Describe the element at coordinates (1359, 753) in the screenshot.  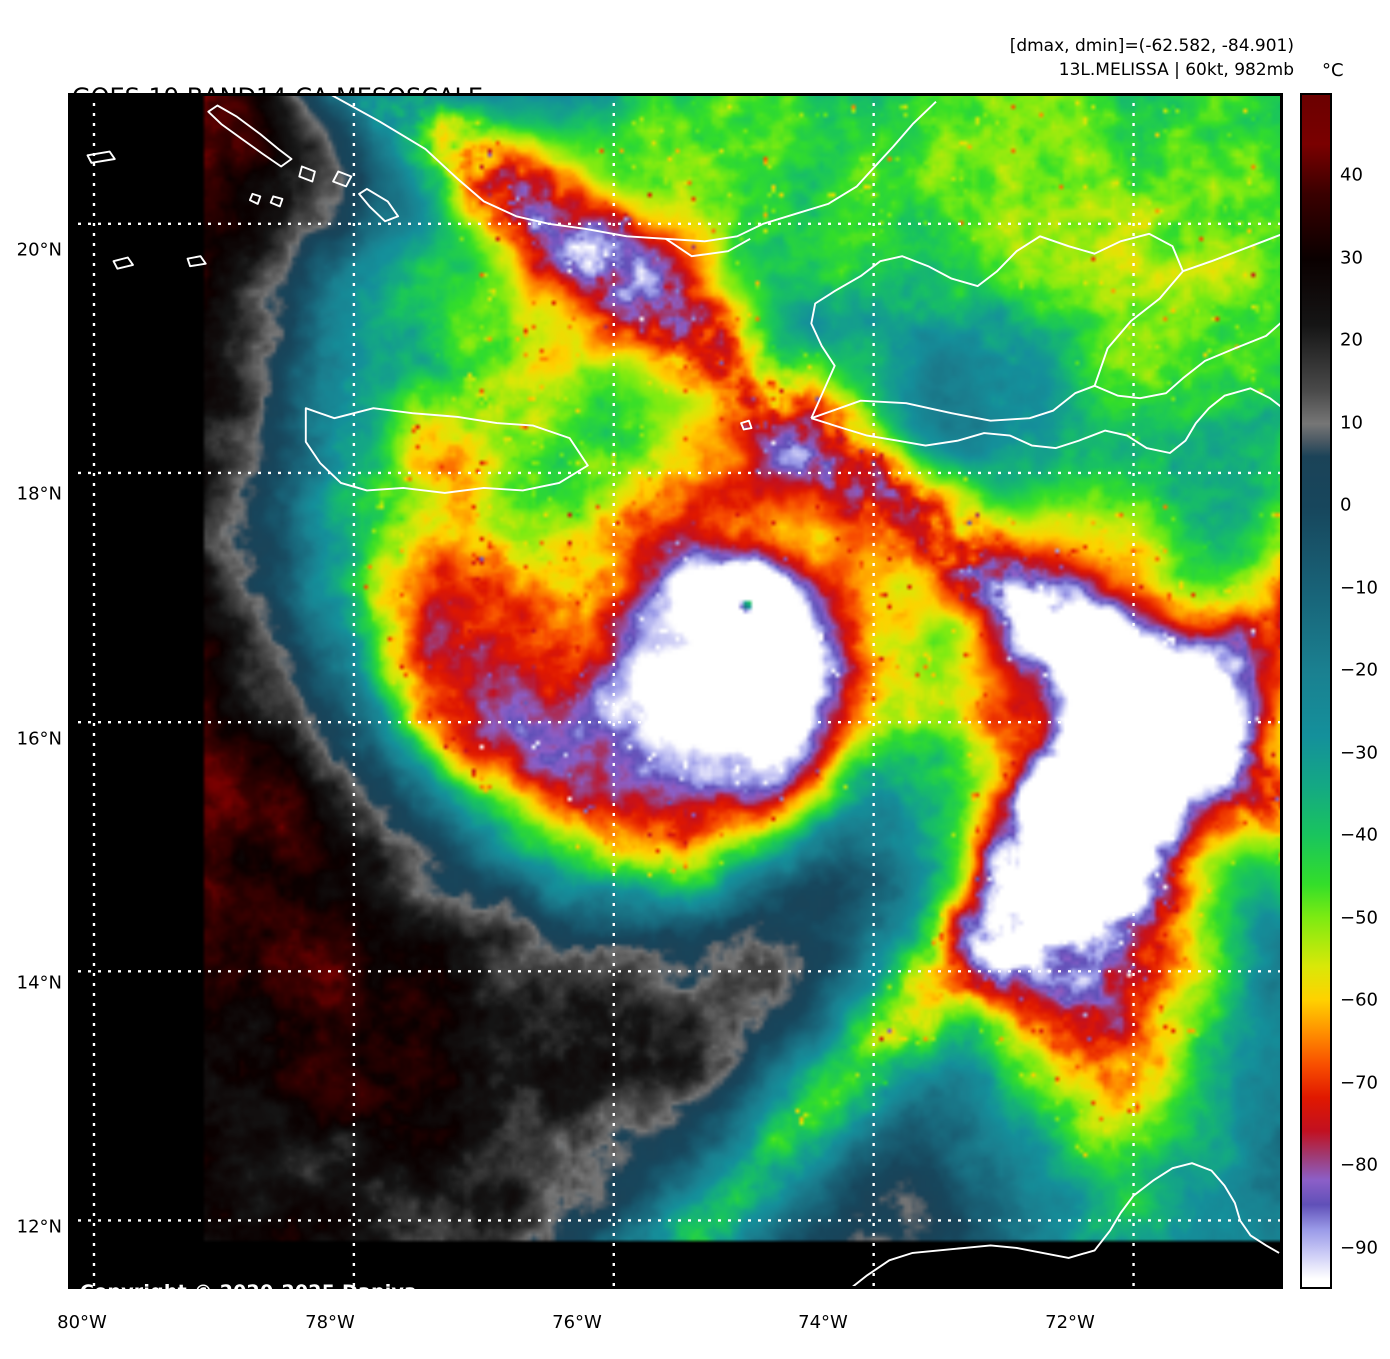
I see `colorbar-tick--30: −30` at that location.